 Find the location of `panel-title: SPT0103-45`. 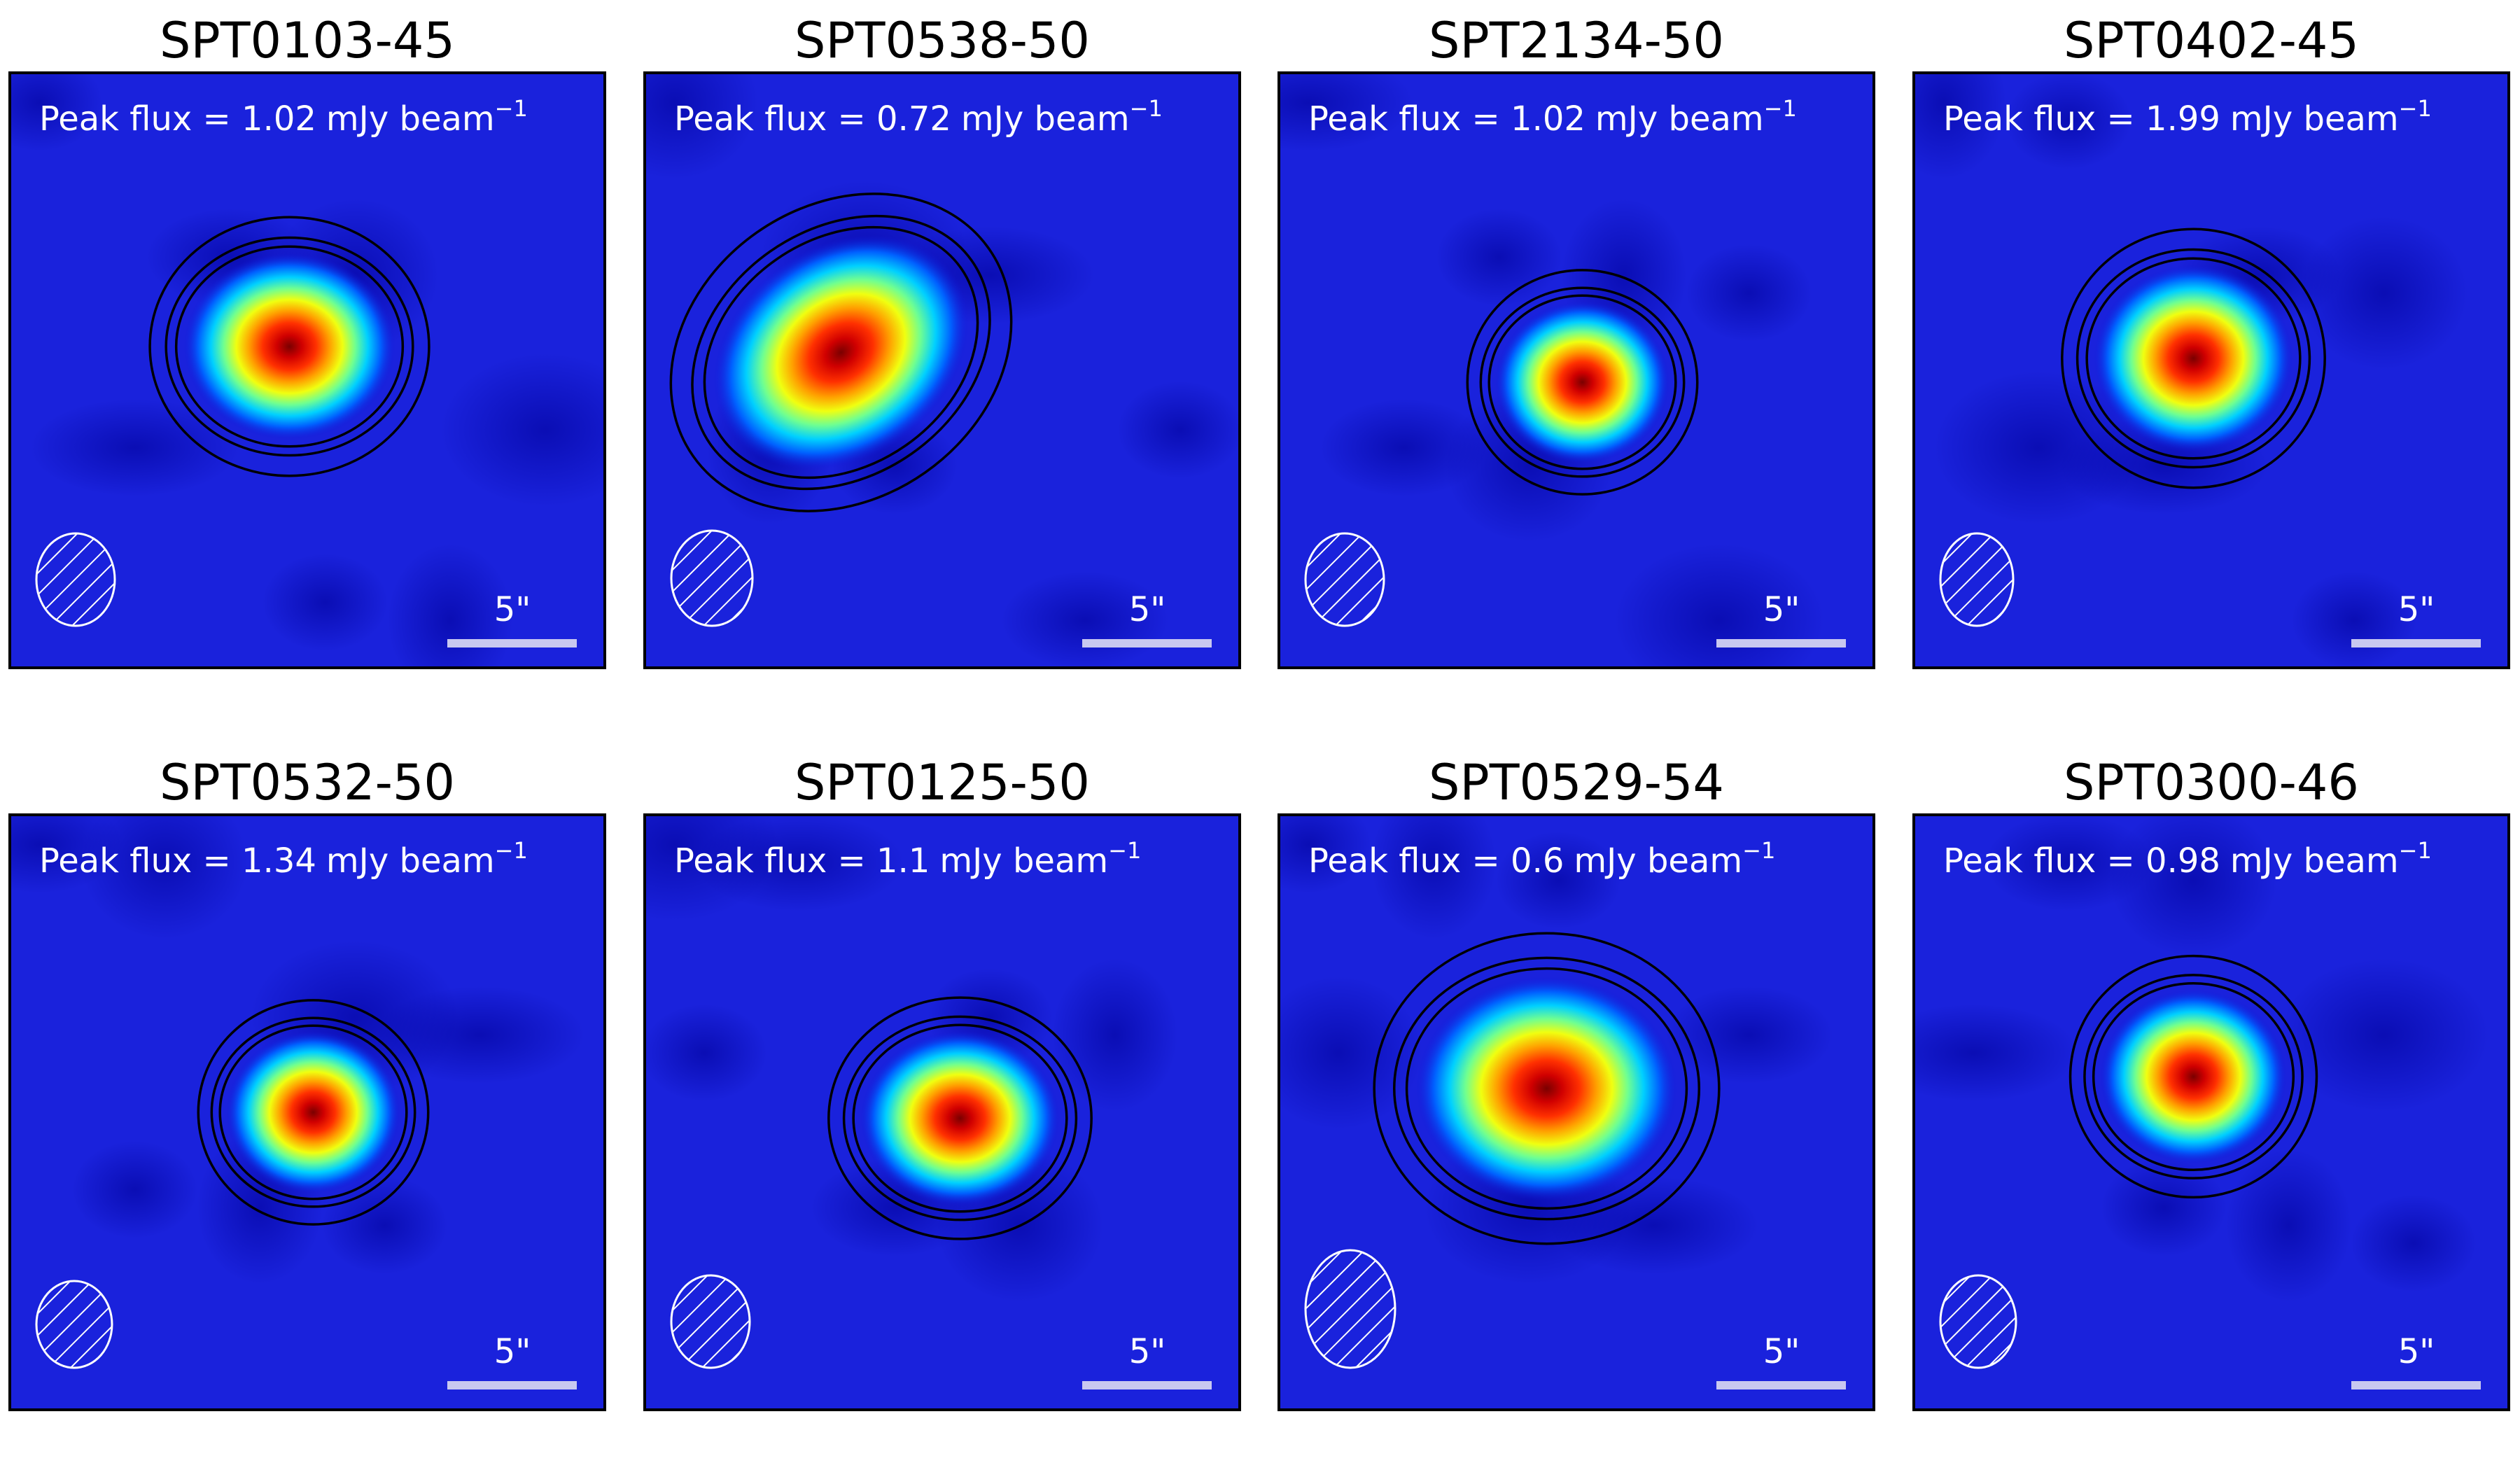

panel-title: SPT0103-45 is located at coordinates (307, 40).